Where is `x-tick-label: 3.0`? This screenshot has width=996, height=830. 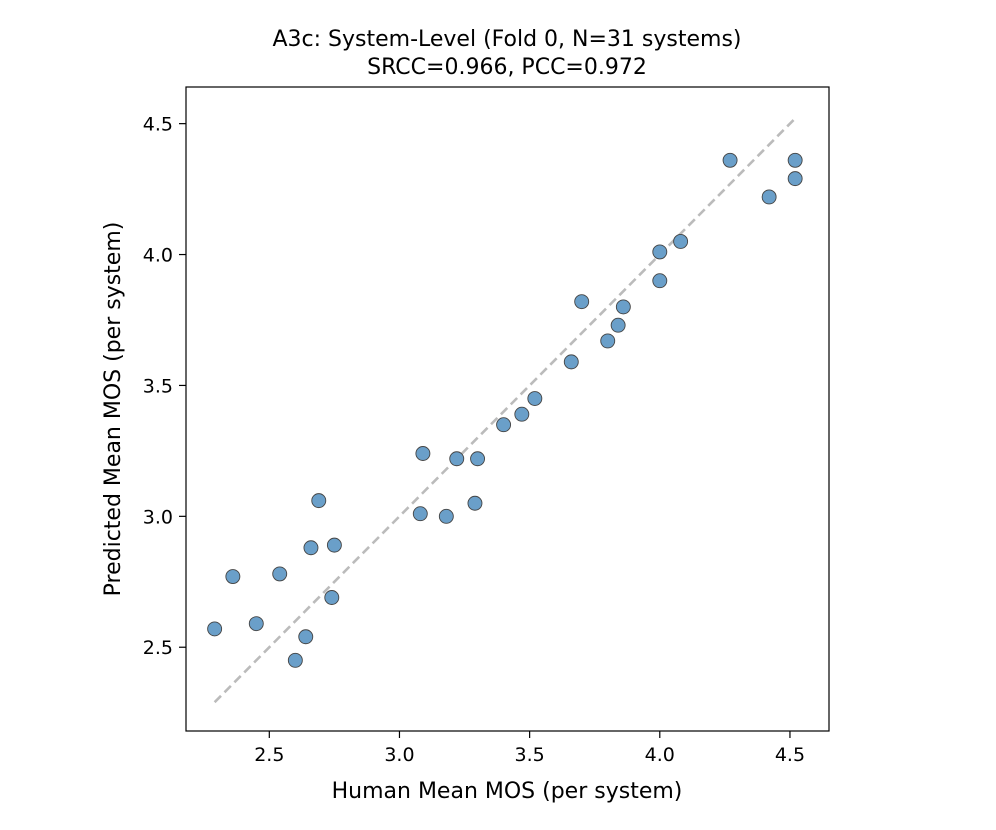 x-tick-label: 3.0 is located at coordinates (399, 755).